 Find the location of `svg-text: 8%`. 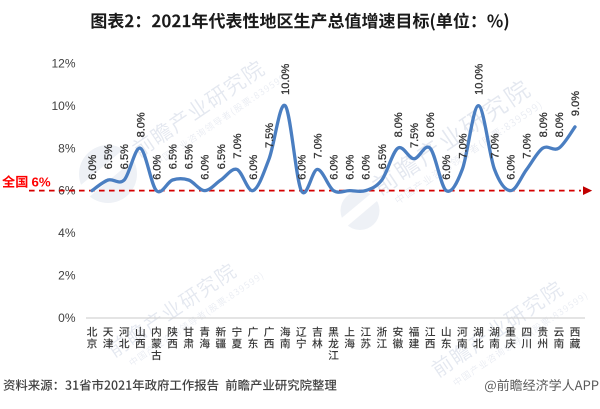

svg-text: 8% is located at coordinates (67, 148).